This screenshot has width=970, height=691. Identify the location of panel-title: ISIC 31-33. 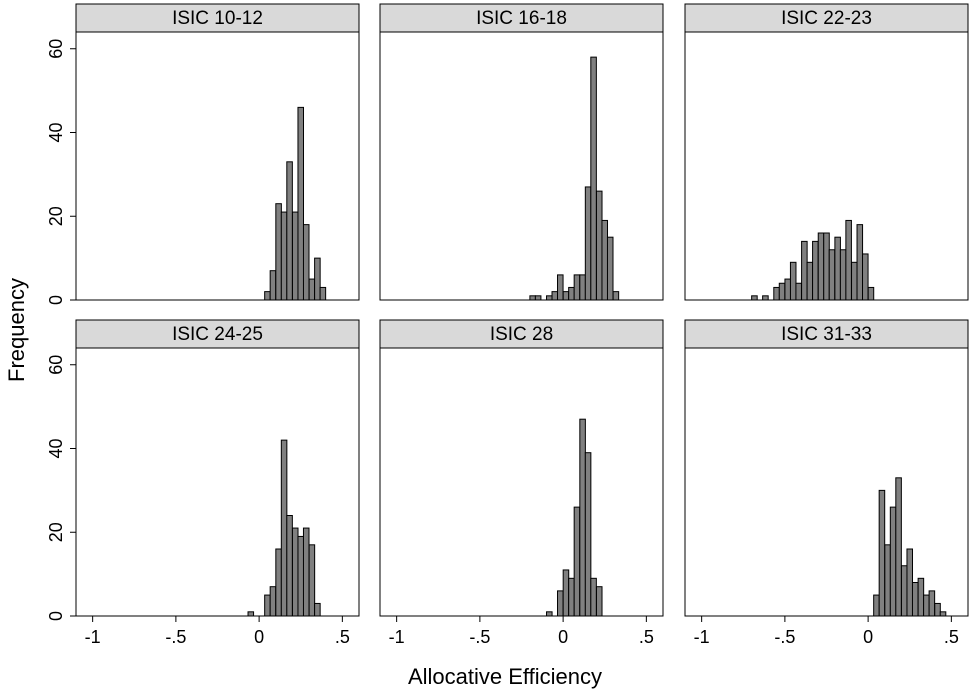
(826, 334).